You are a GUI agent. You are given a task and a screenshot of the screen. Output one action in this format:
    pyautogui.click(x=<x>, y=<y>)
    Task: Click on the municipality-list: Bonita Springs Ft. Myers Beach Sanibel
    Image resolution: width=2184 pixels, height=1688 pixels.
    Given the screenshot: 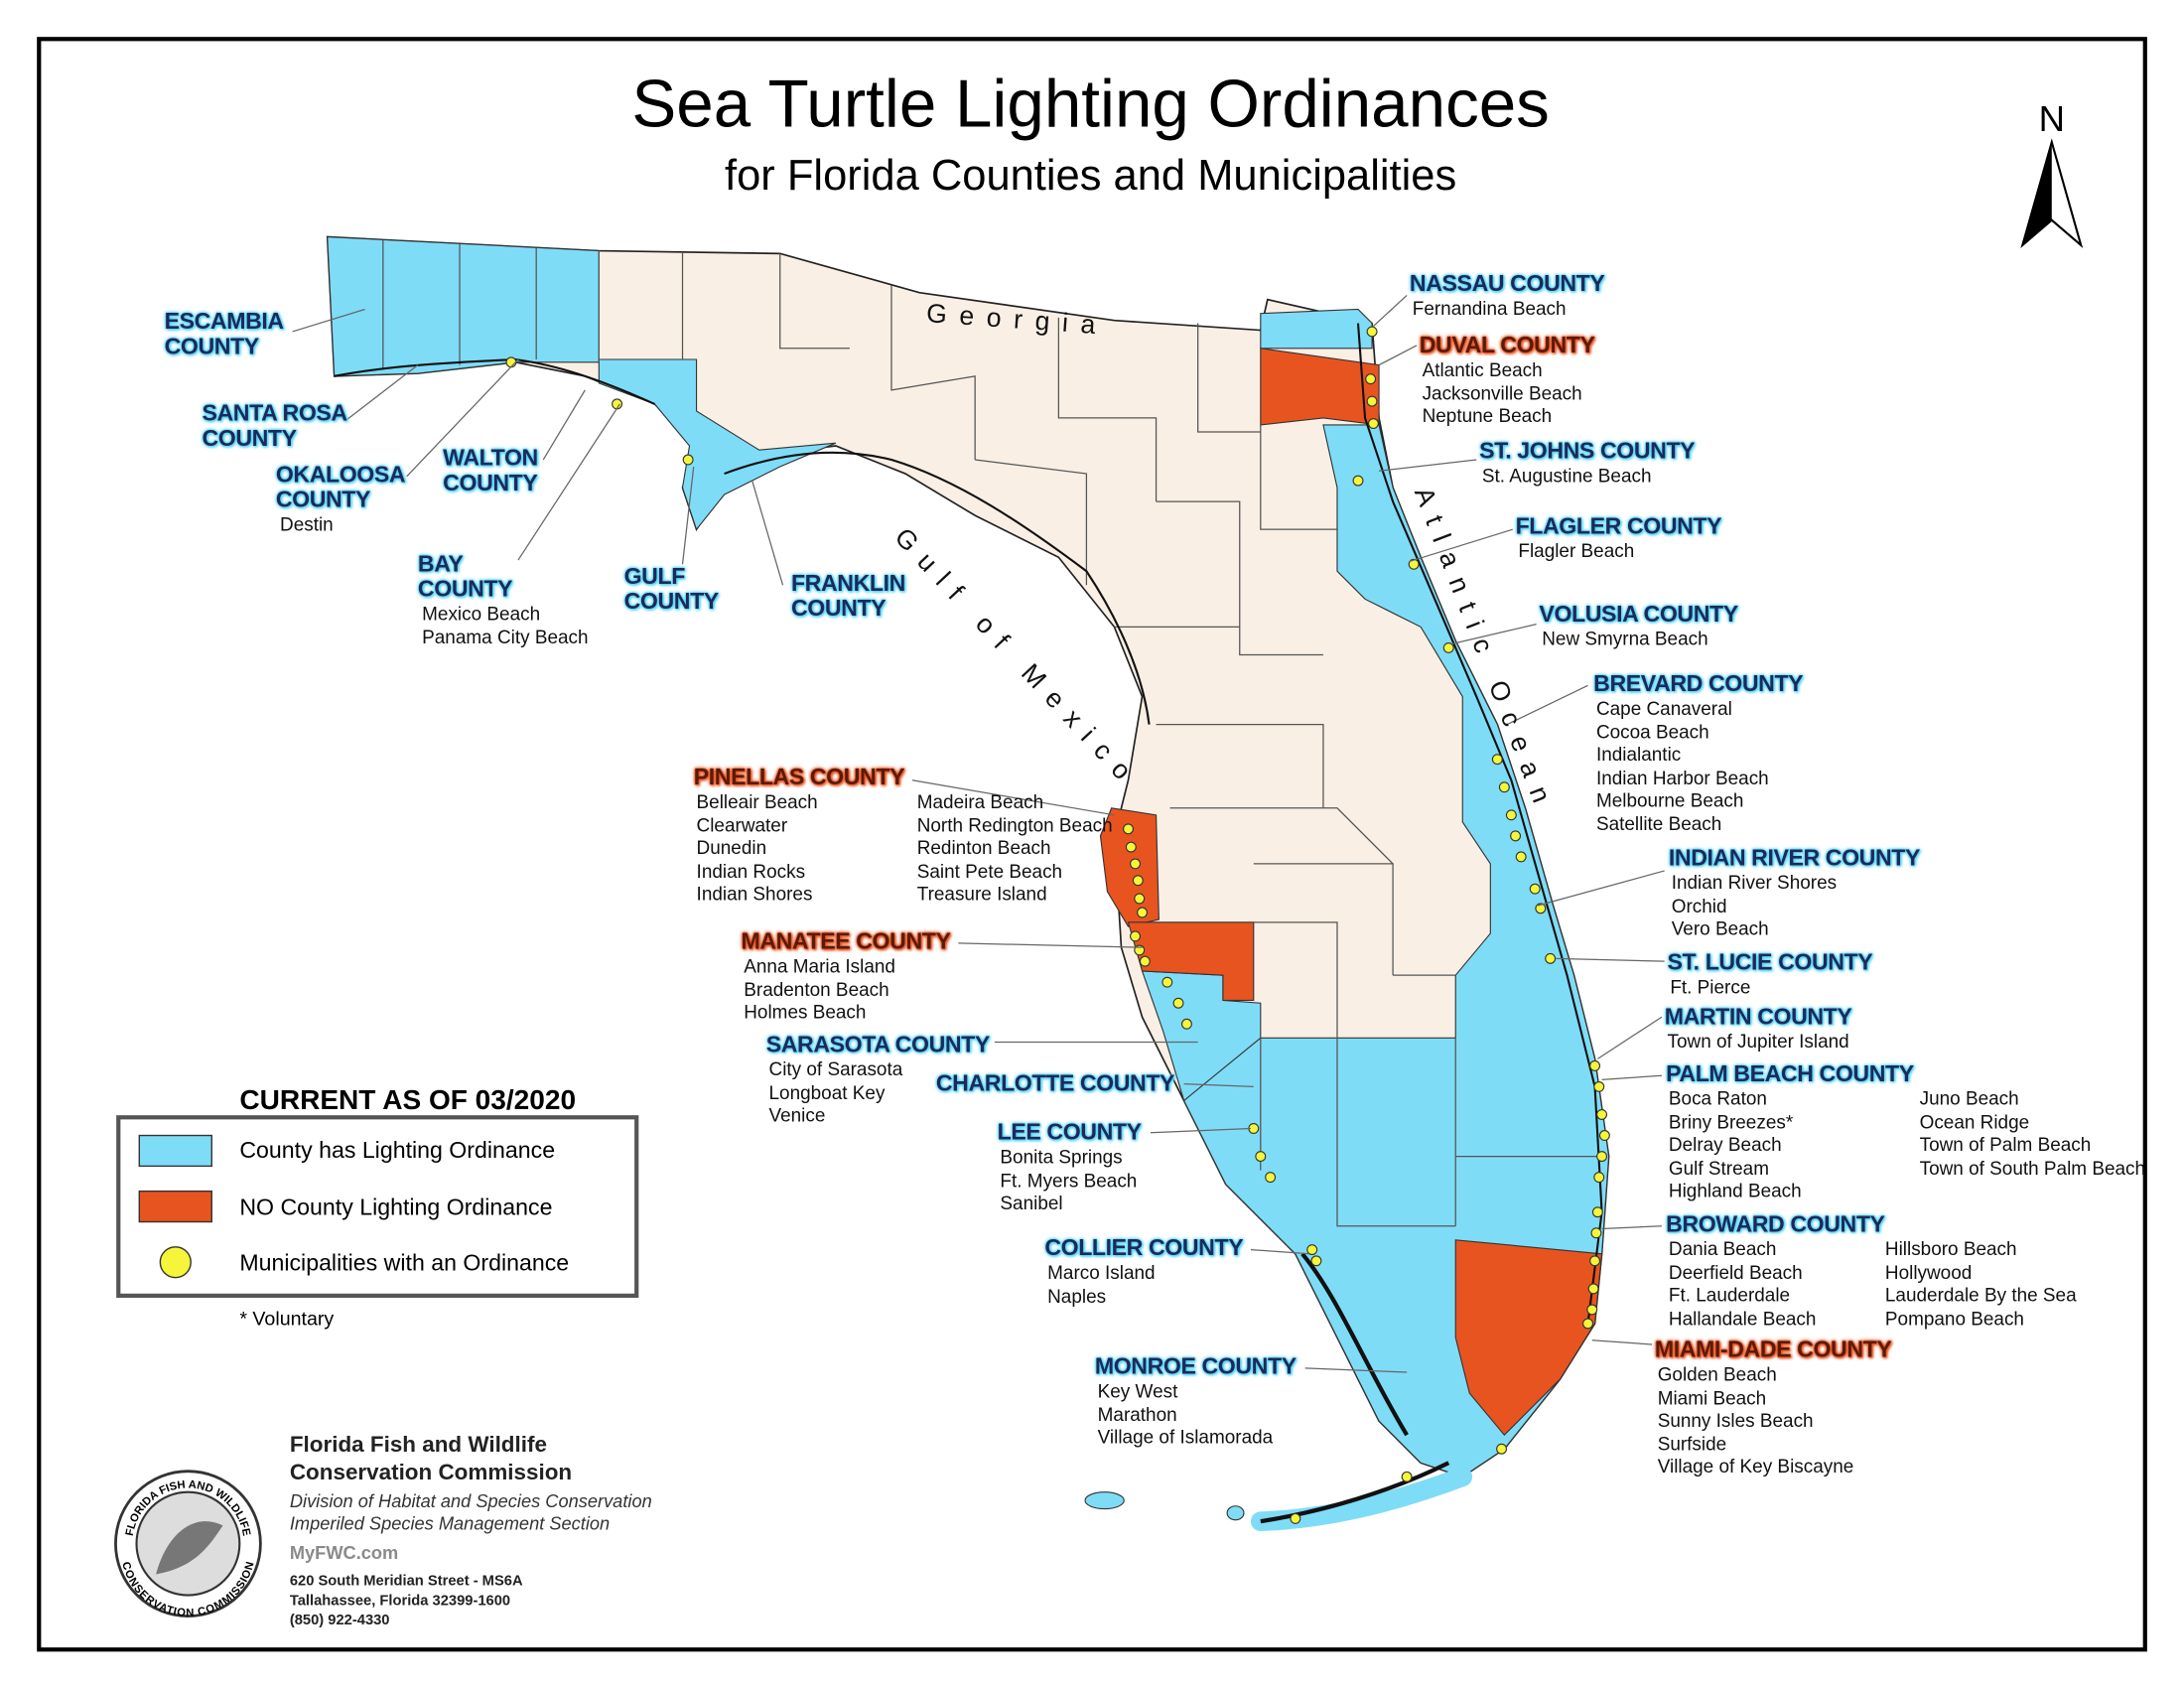 What is the action you would take?
    pyautogui.click(x=1070, y=1181)
    